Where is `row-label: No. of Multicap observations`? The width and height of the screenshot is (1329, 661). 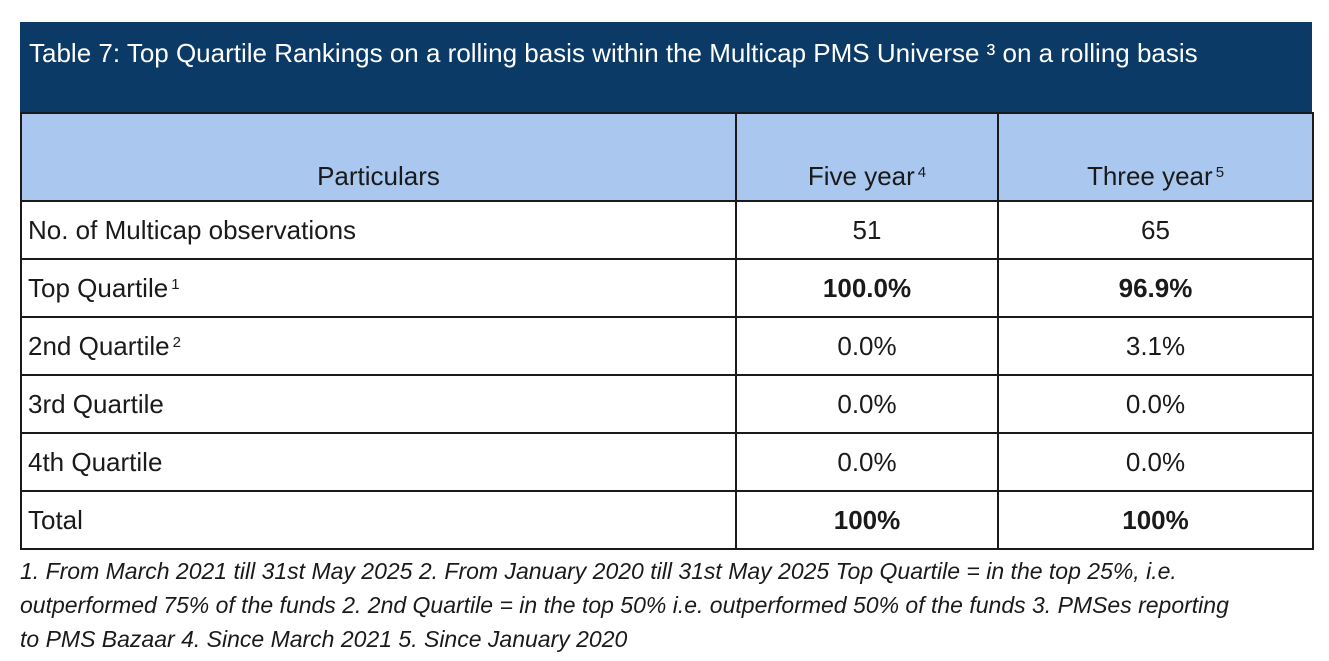 row-label: No. of Multicap observations is located at coordinates (378, 230).